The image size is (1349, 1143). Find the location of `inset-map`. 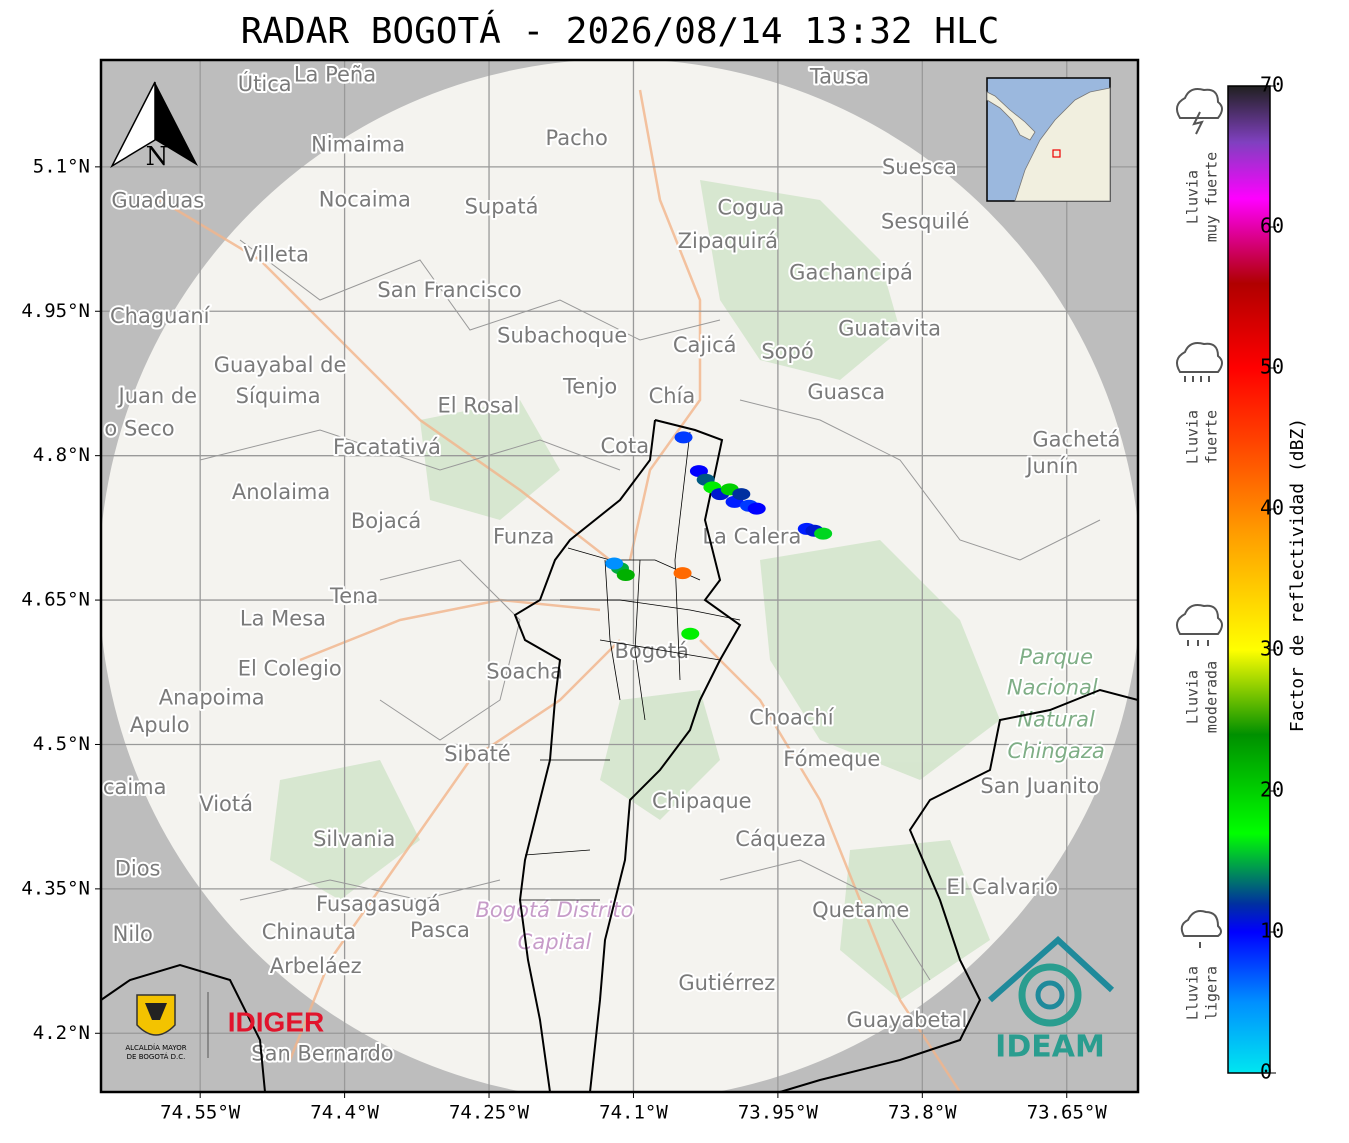

inset-map is located at coordinates (1048, 139).